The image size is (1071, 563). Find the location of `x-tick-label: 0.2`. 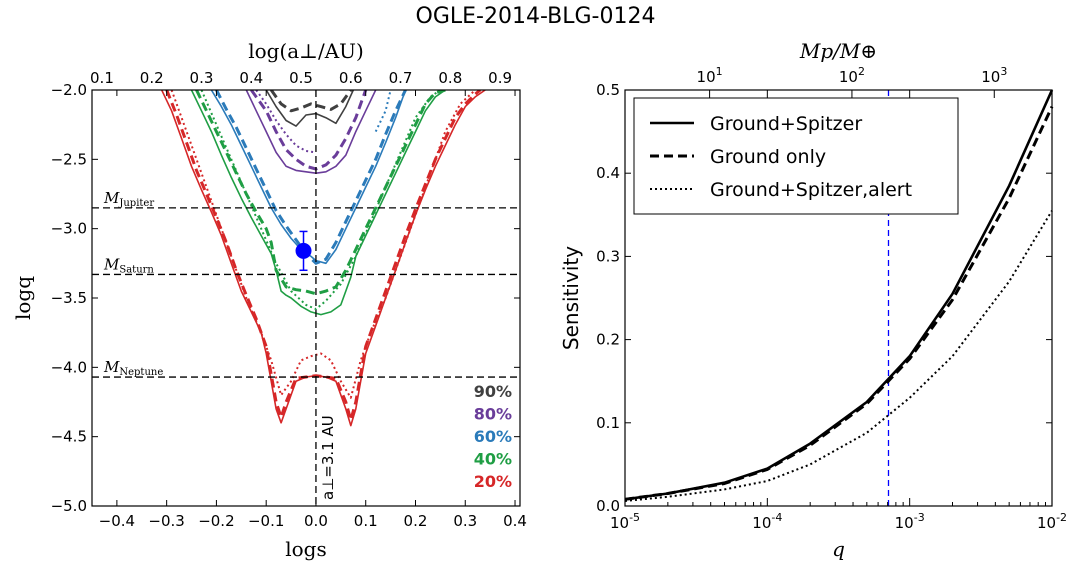

x-tick-label: 0.2 is located at coordinates (416, 521).